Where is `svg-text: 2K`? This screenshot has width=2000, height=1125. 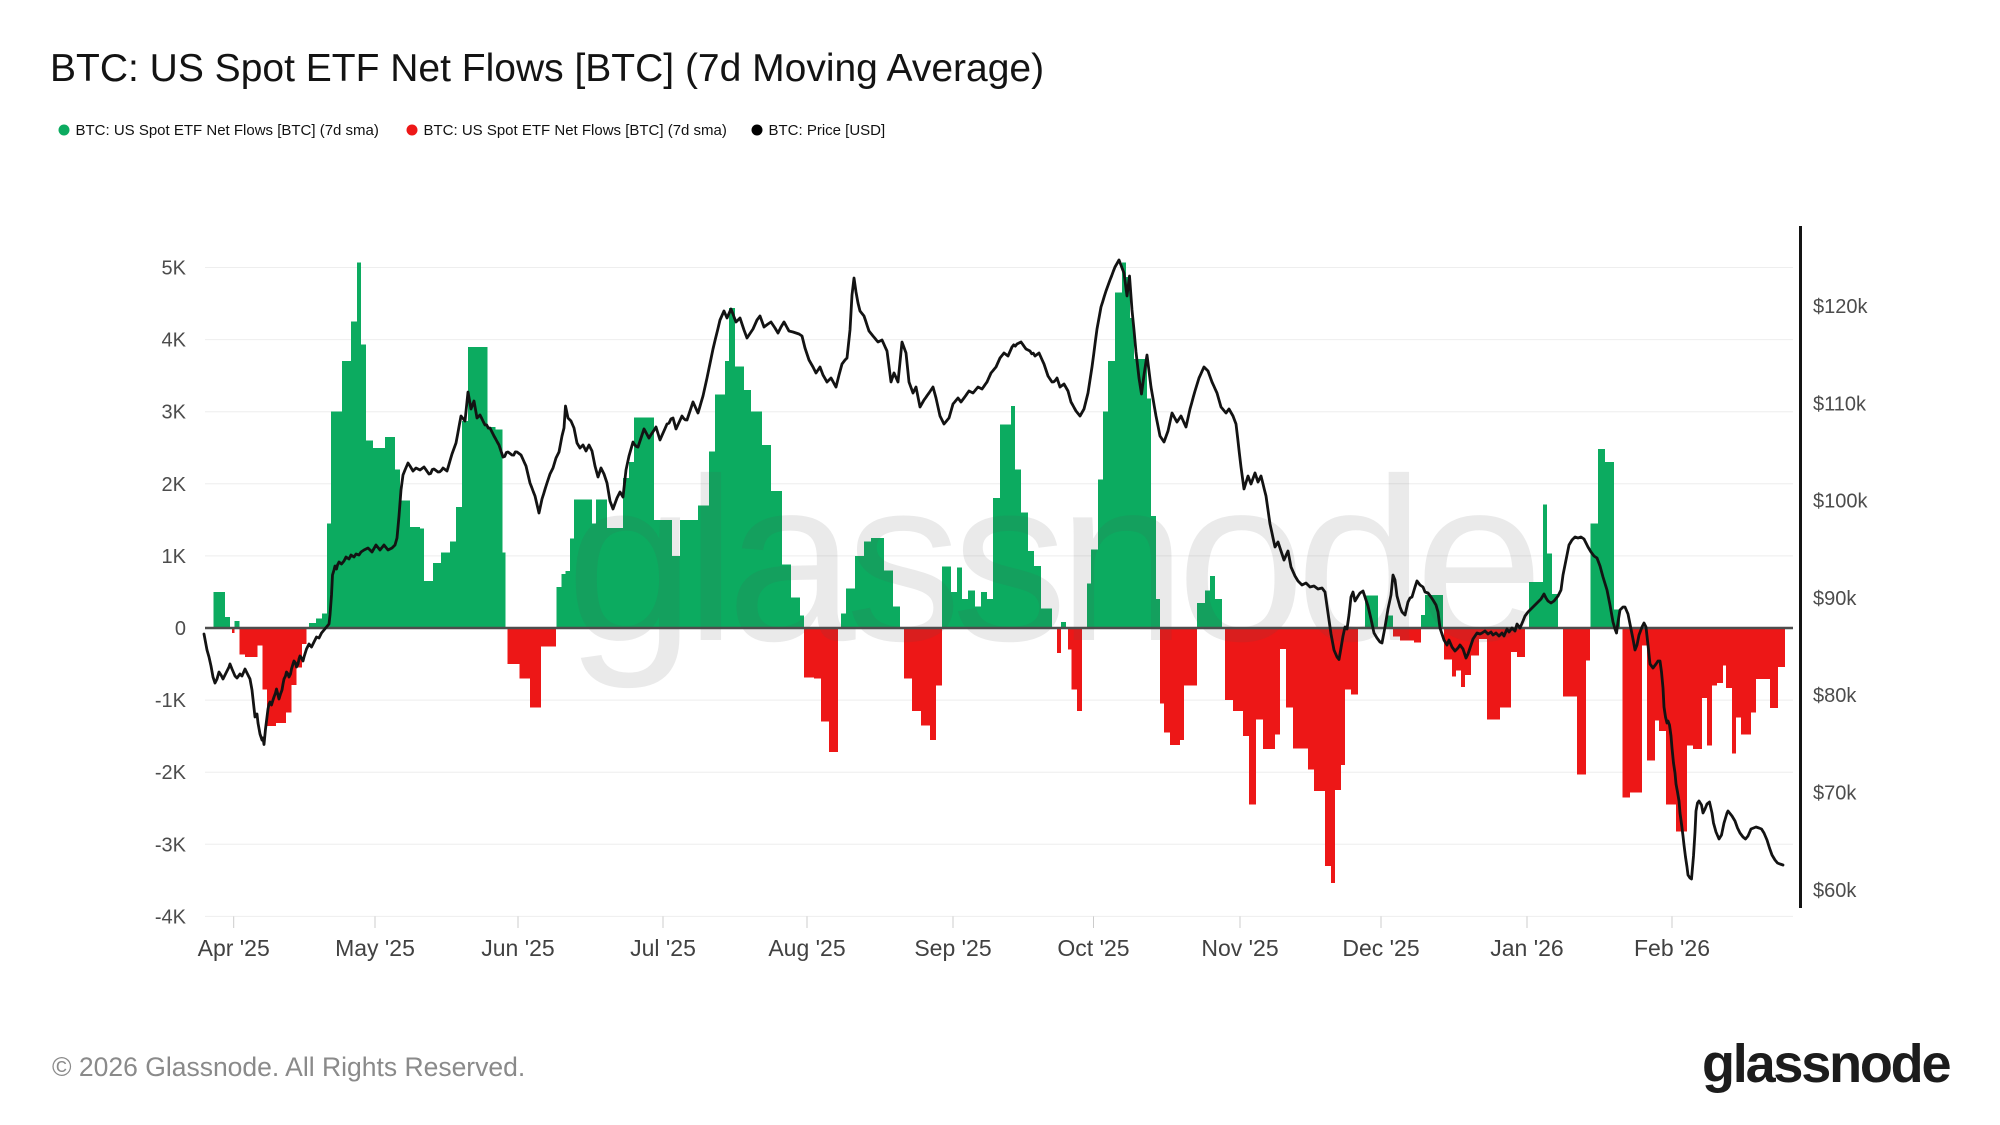
svg-text: 2K is located at coordinates (174, 485).